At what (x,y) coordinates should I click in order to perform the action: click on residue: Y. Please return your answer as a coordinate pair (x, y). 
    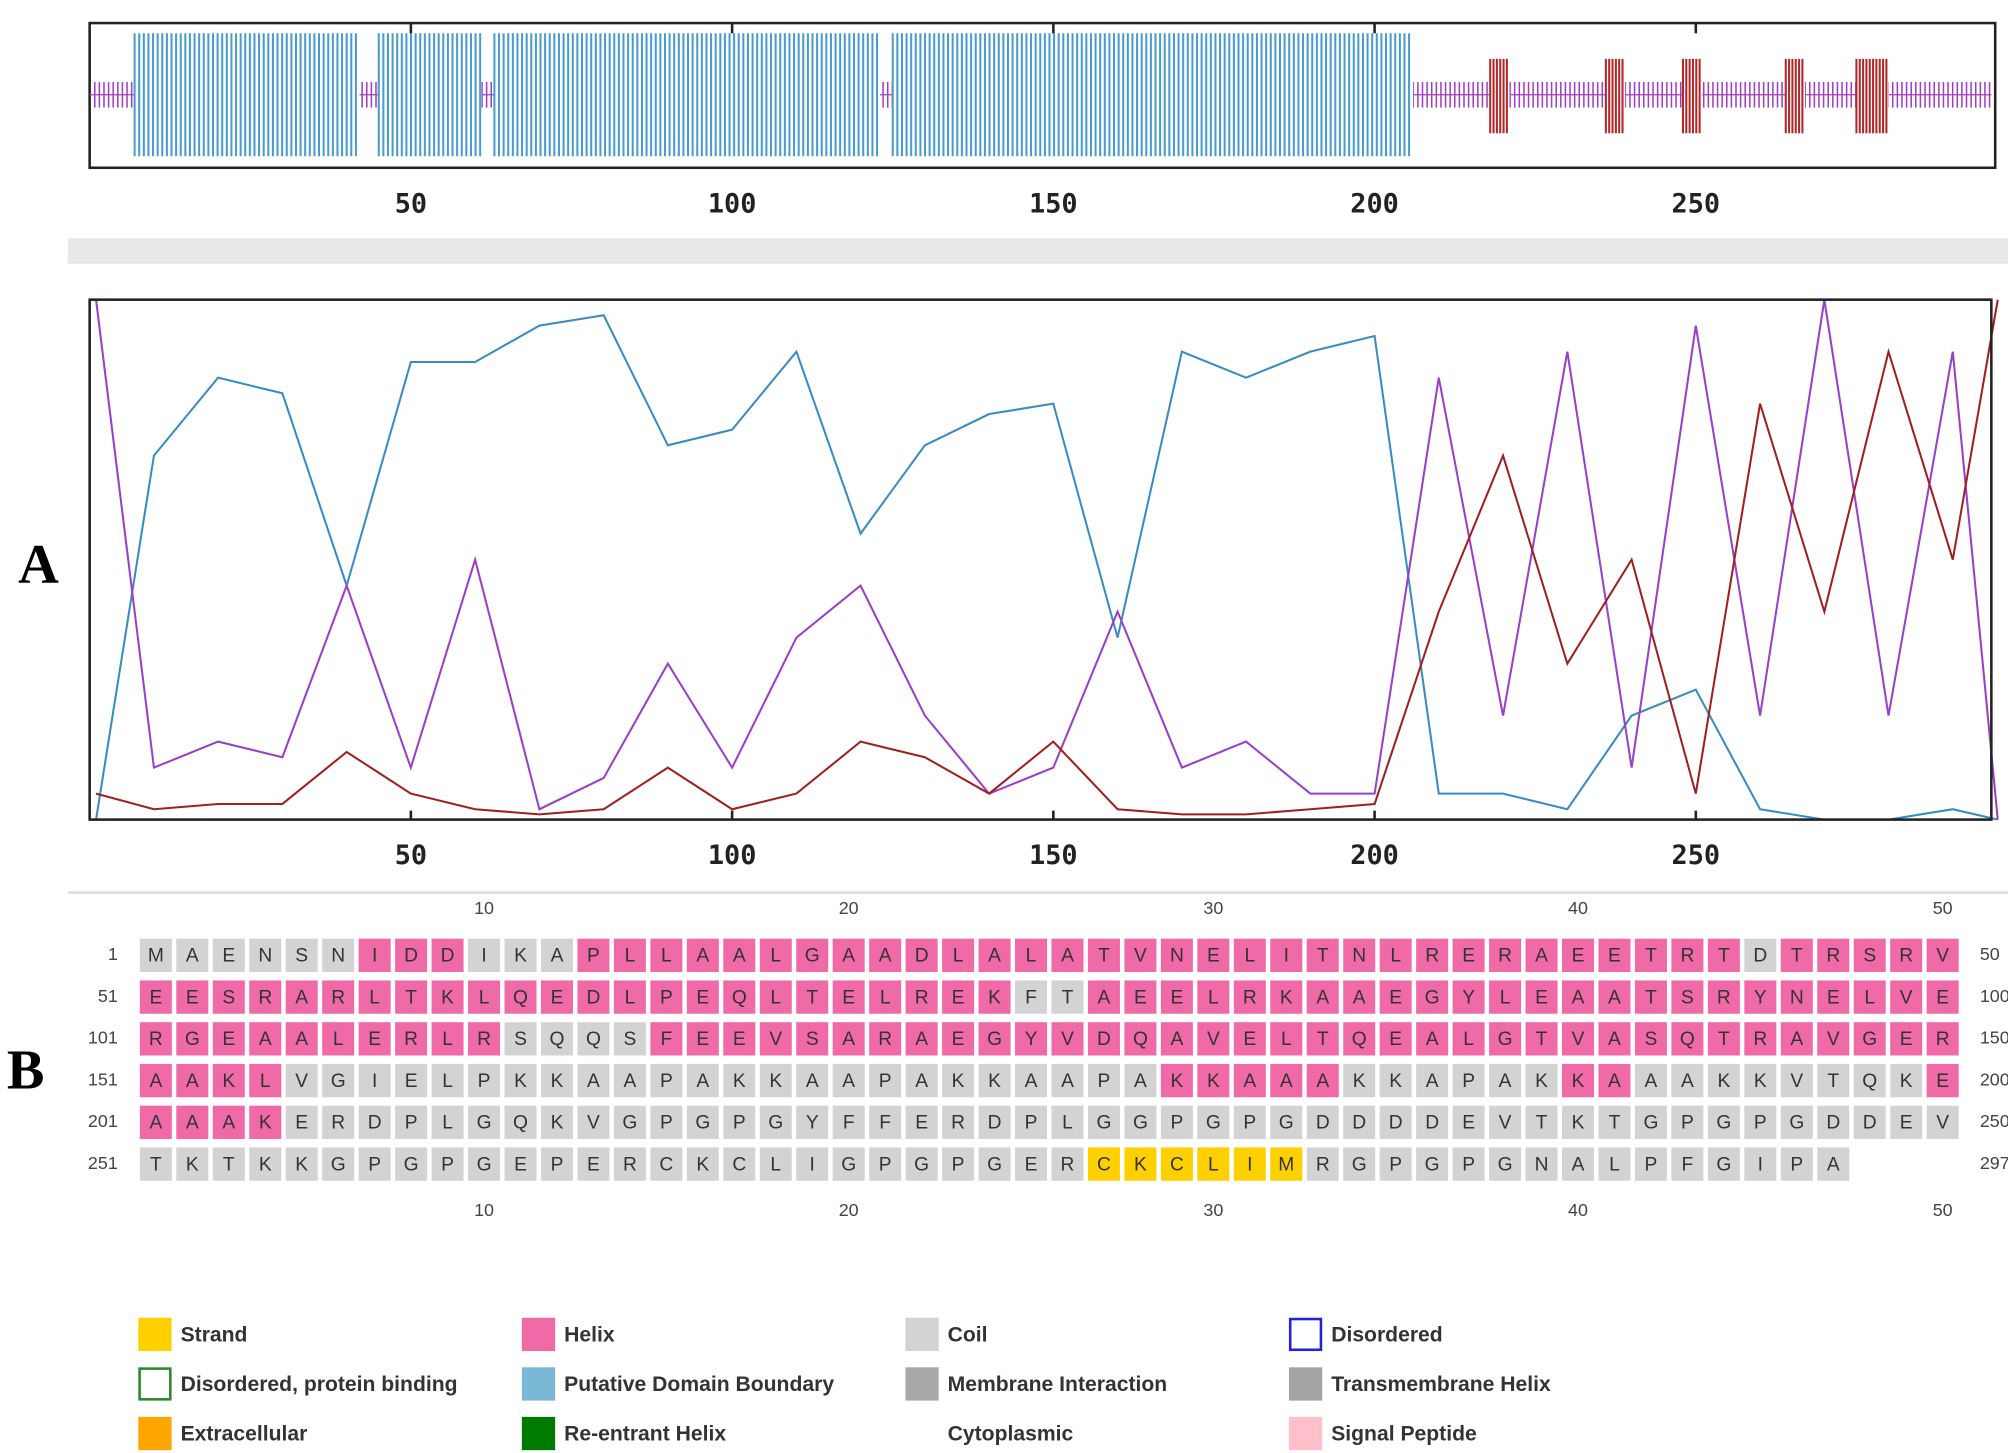
    Looking at the image, I should click on (812, 1123).